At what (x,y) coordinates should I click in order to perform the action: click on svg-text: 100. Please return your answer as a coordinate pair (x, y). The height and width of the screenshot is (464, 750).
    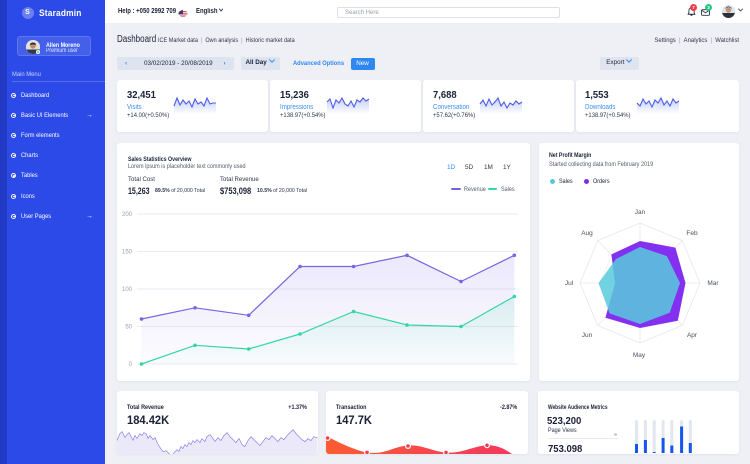
    Looking at the image, I should click on (127, 290).